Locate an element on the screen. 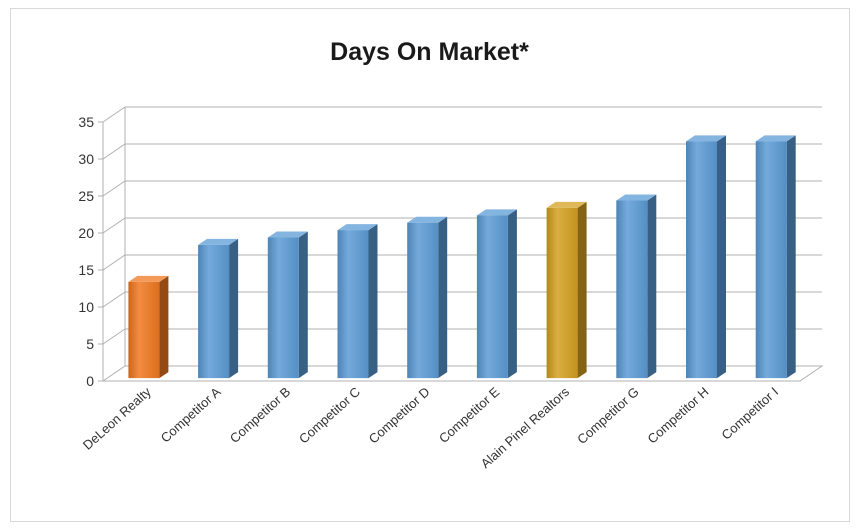 This screenshot has width=859, height=530. x-category-label: Competitor D is located at coordinates (399, 415).